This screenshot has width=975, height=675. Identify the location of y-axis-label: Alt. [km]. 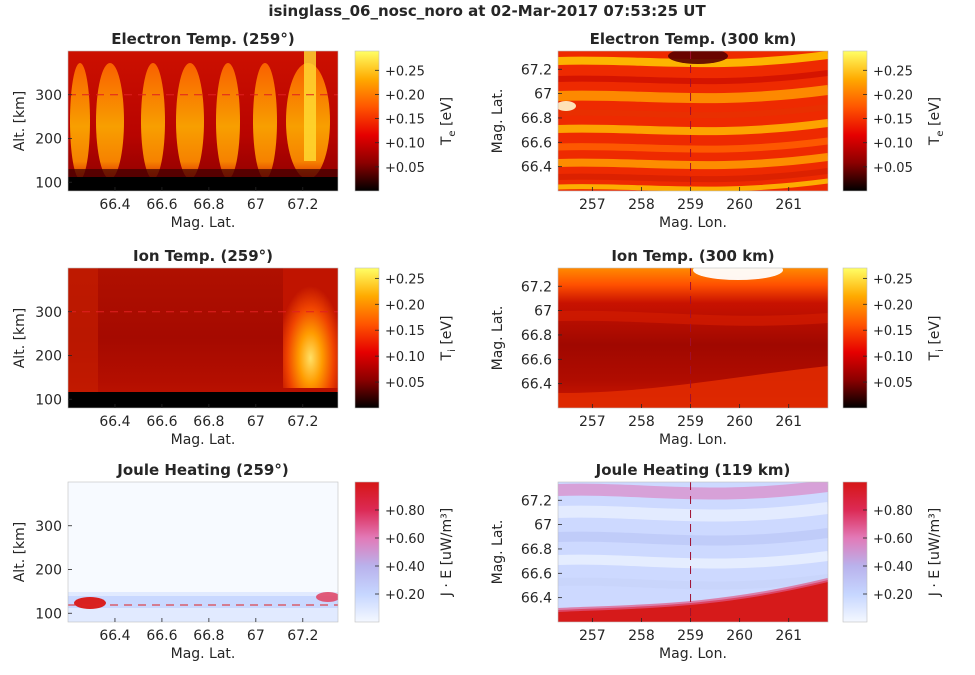
(20, 338).